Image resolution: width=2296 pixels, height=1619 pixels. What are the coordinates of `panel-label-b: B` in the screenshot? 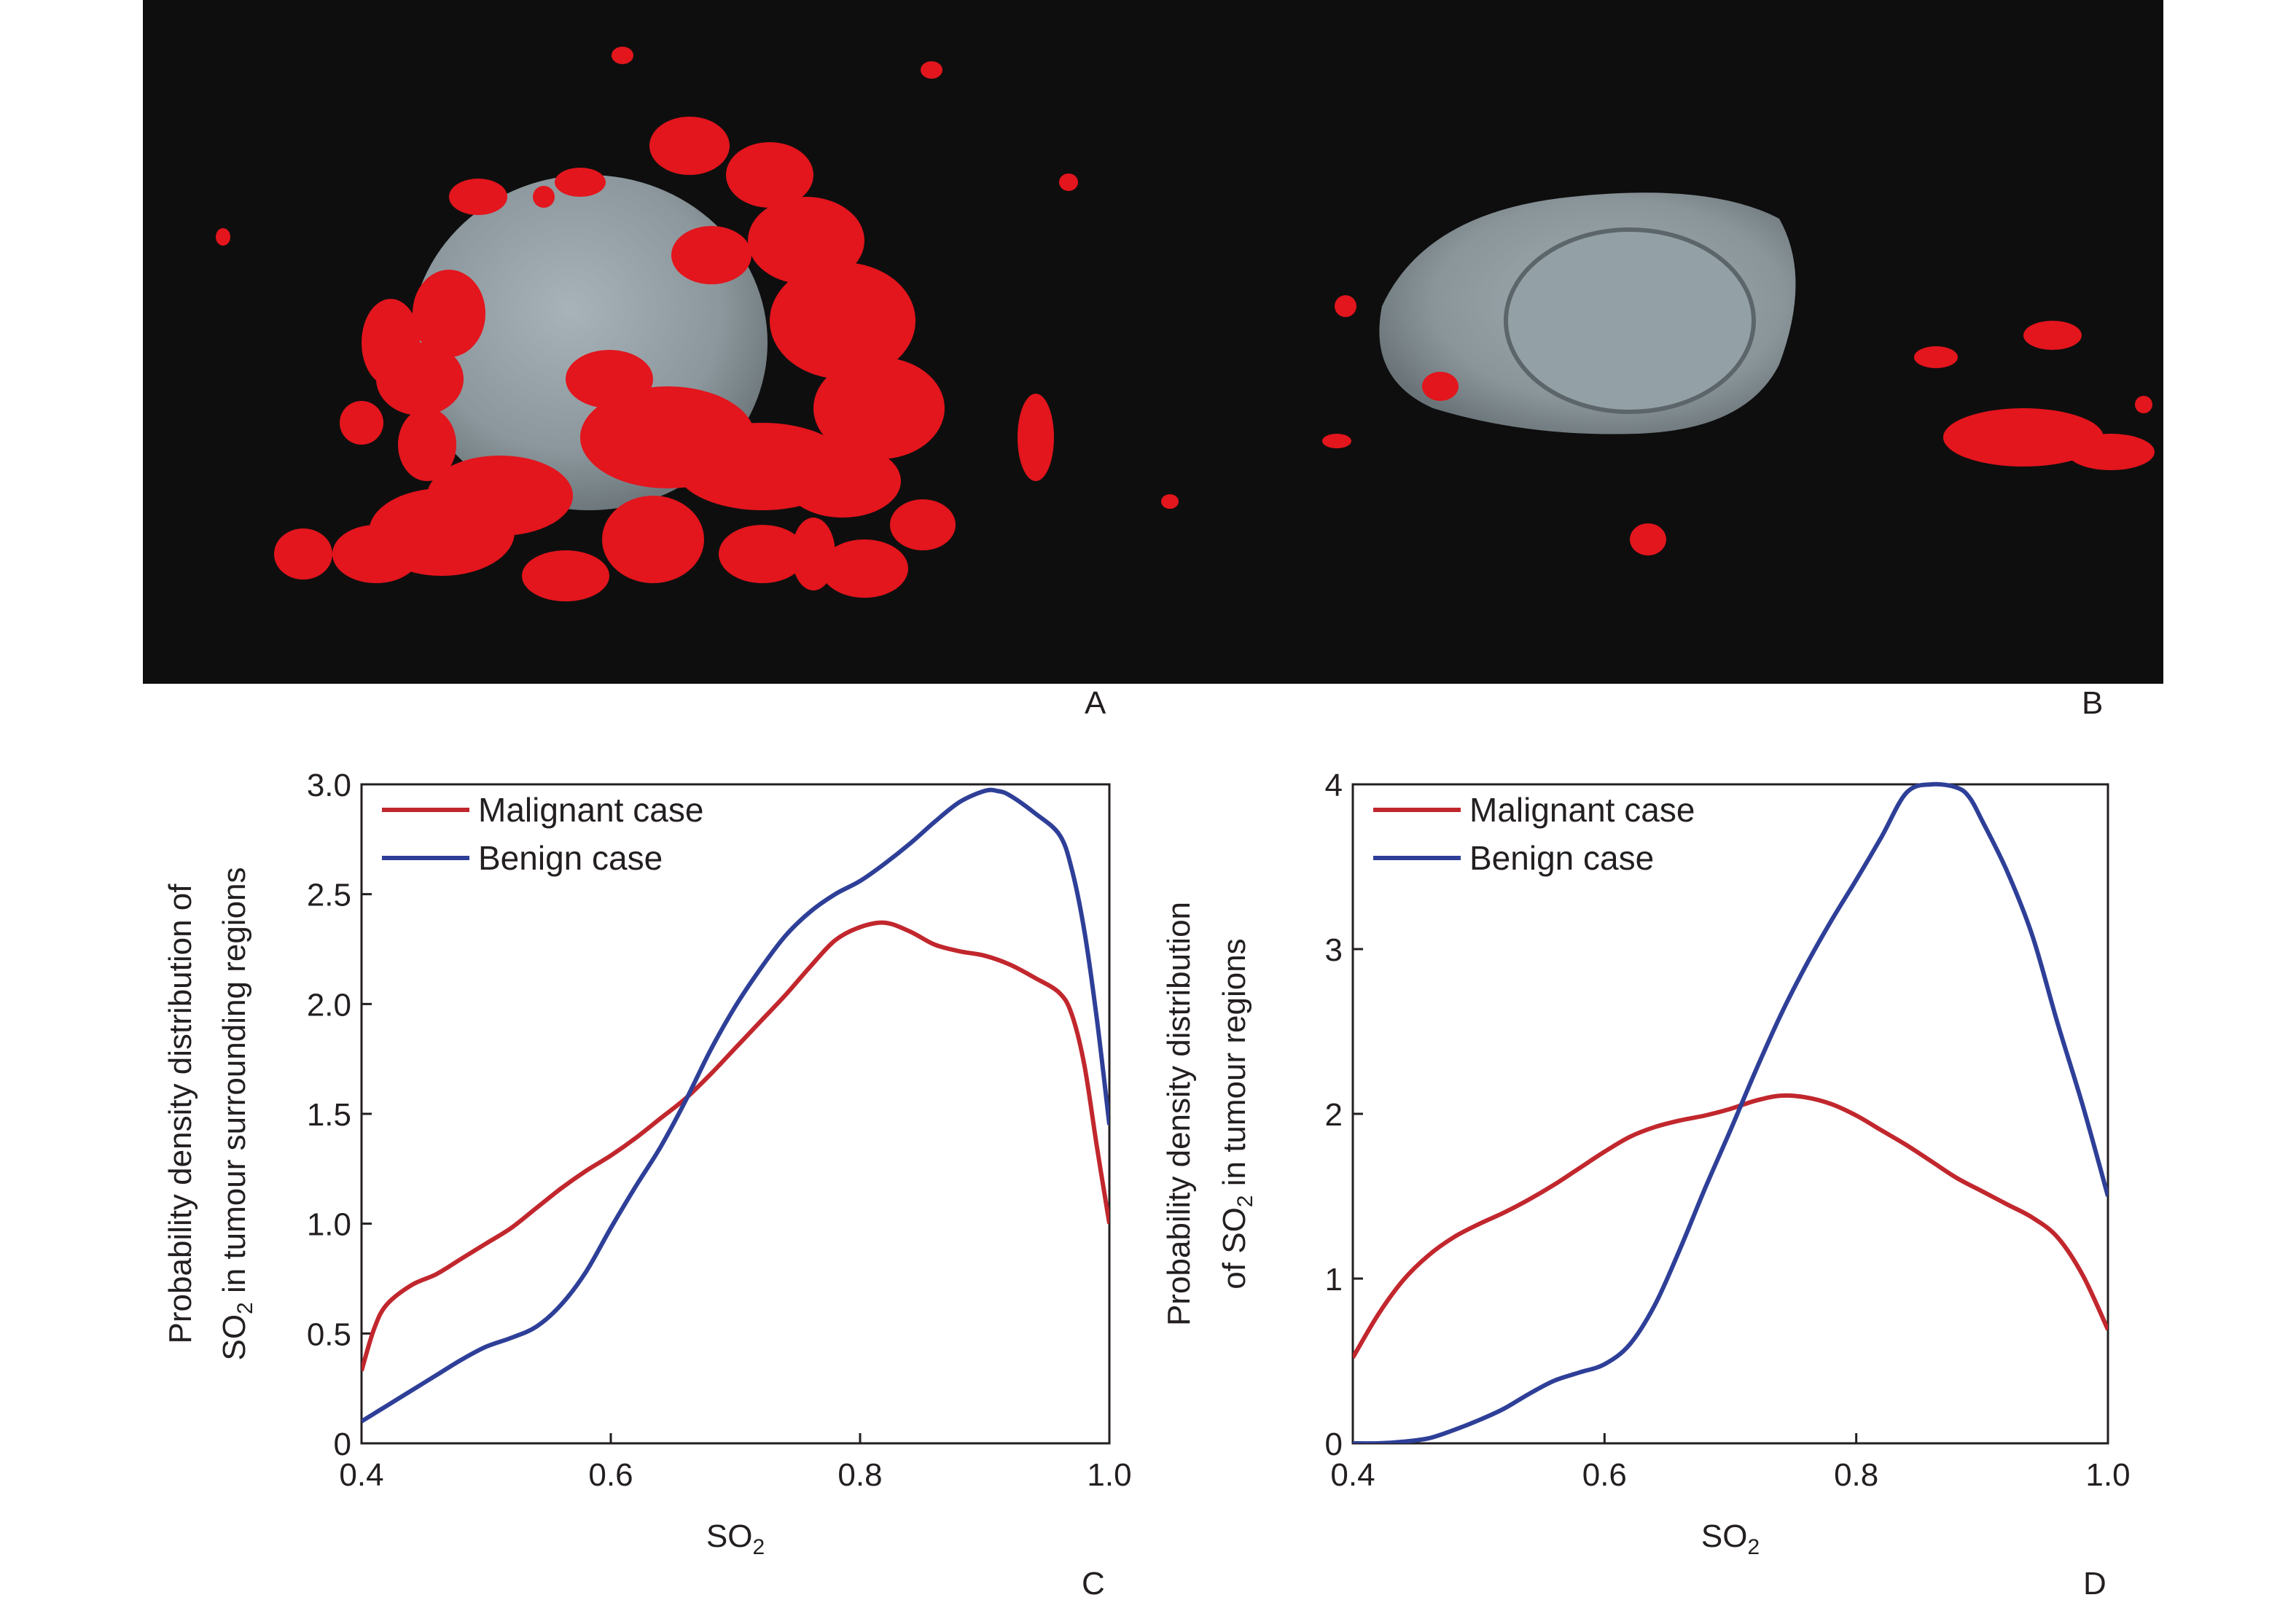 It's located at (2093, 703).